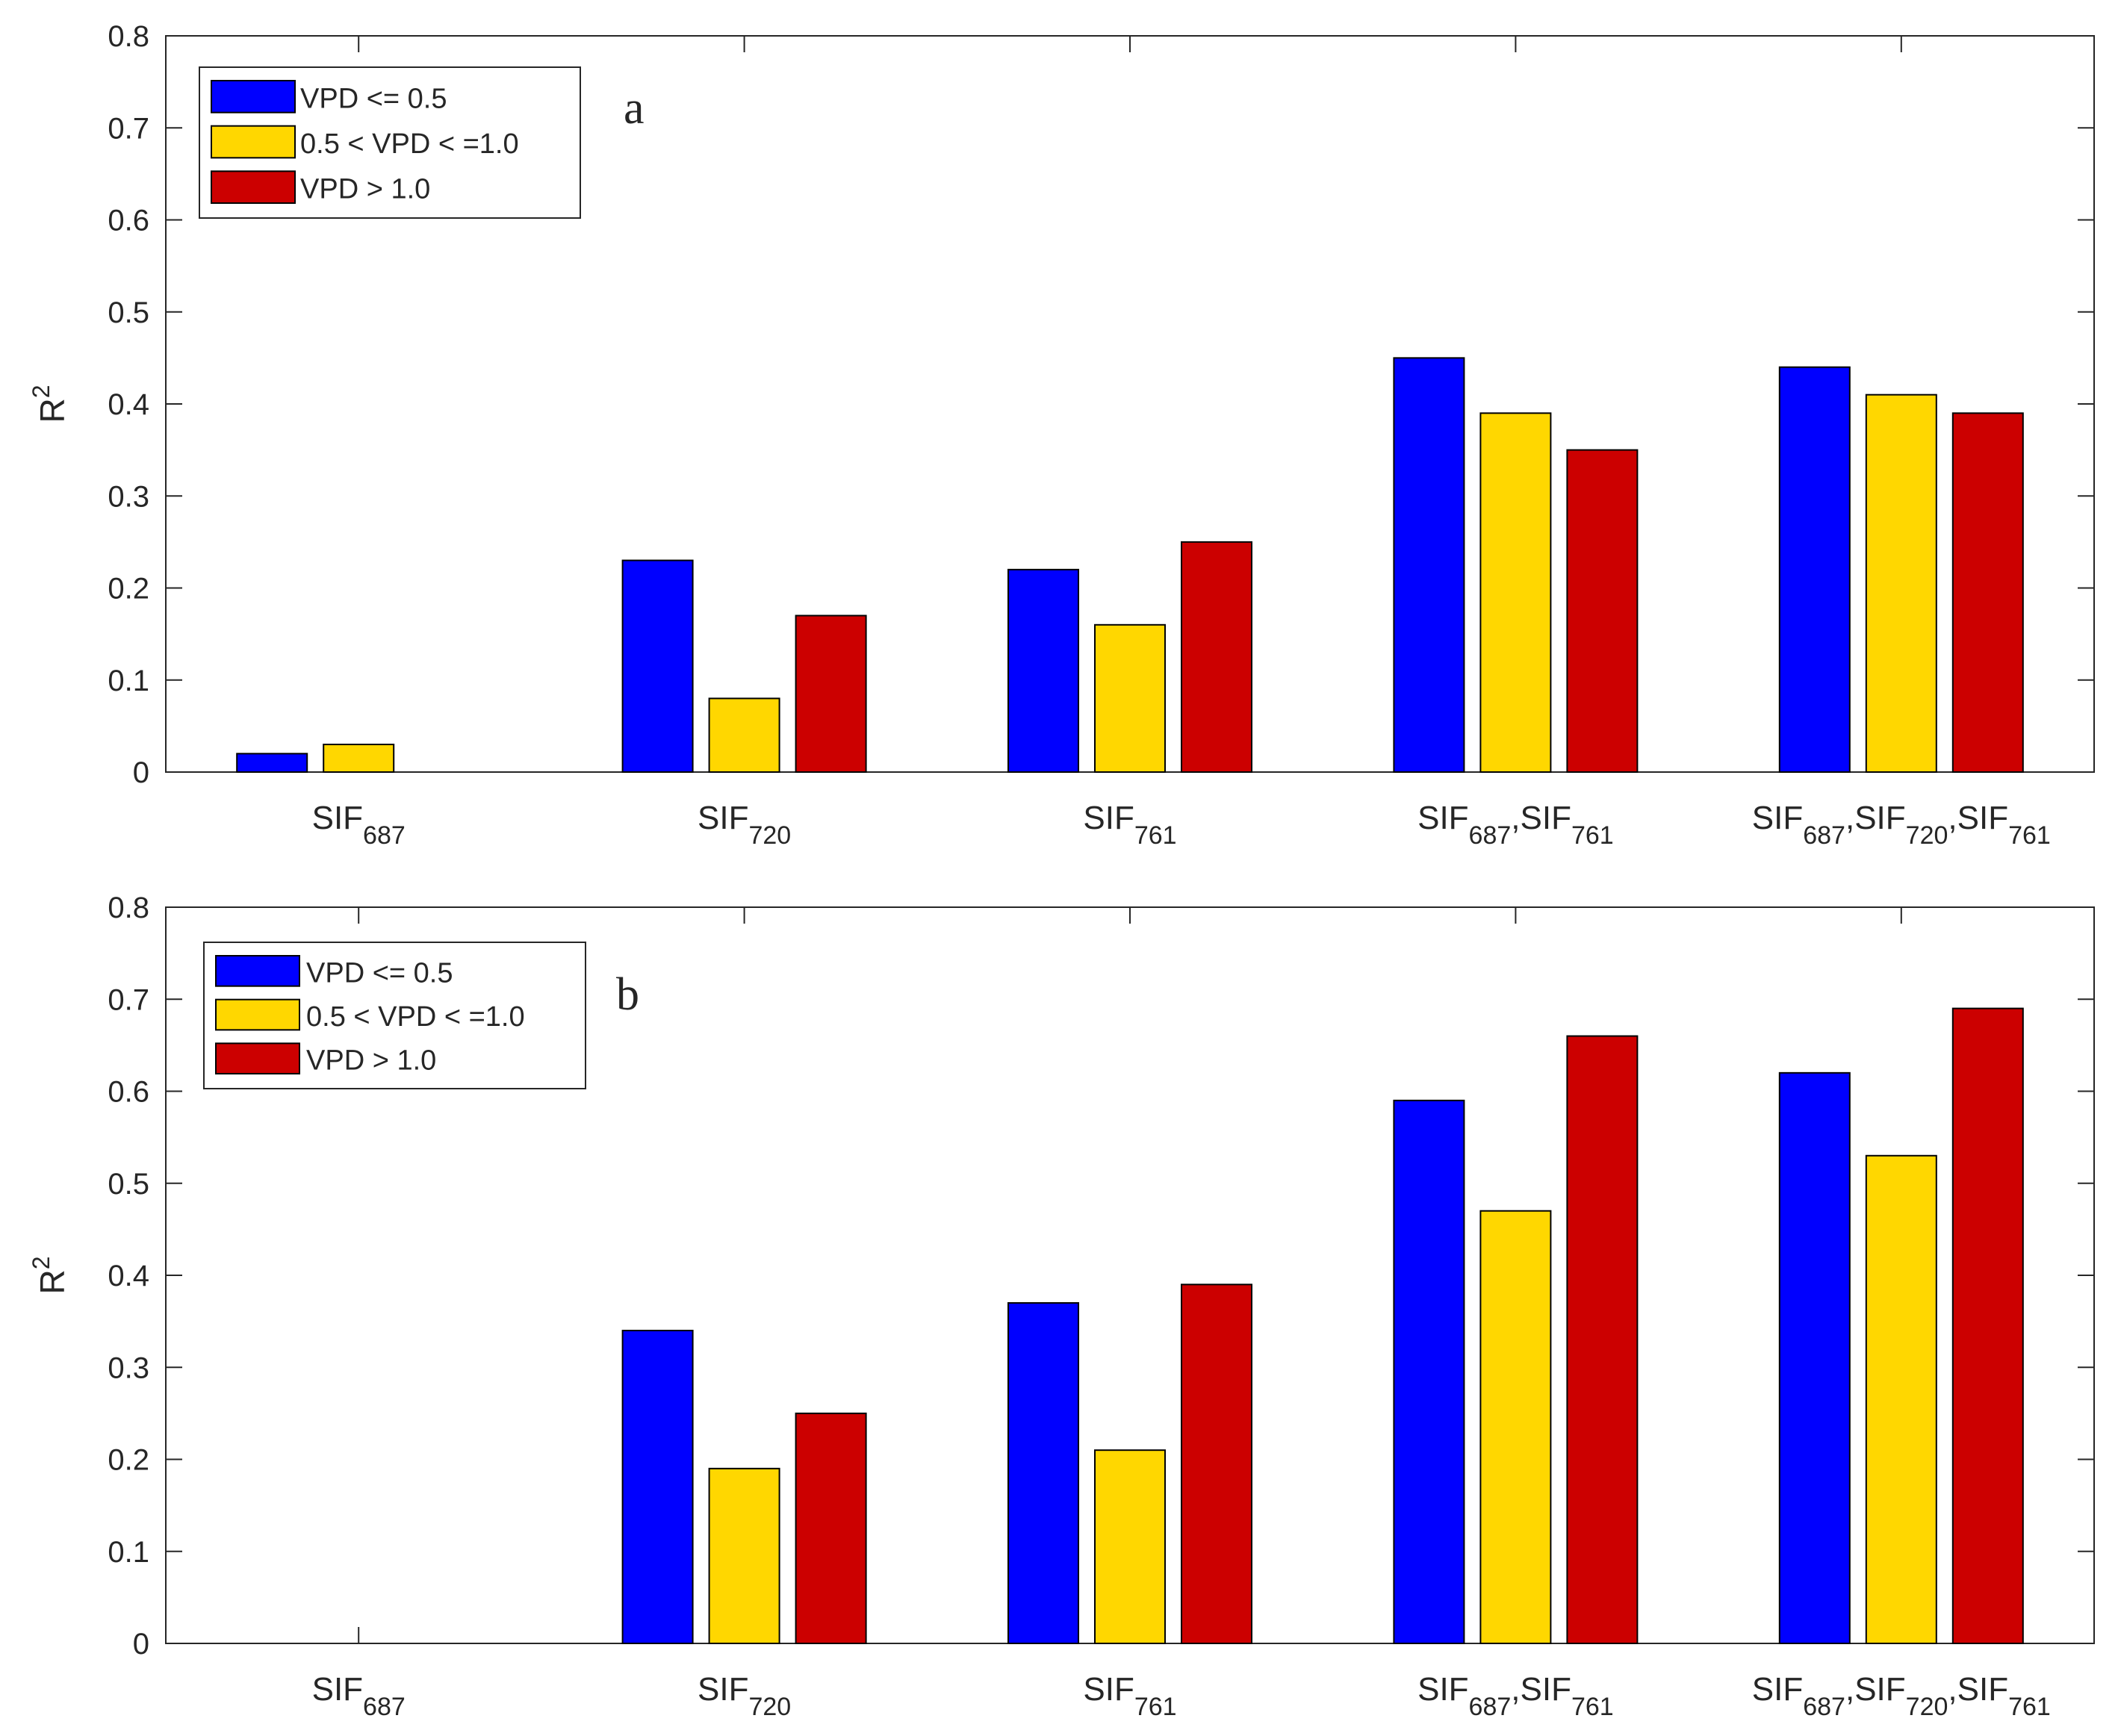  I want to click on x-tick-label: SIF761, so click(1129, 825).